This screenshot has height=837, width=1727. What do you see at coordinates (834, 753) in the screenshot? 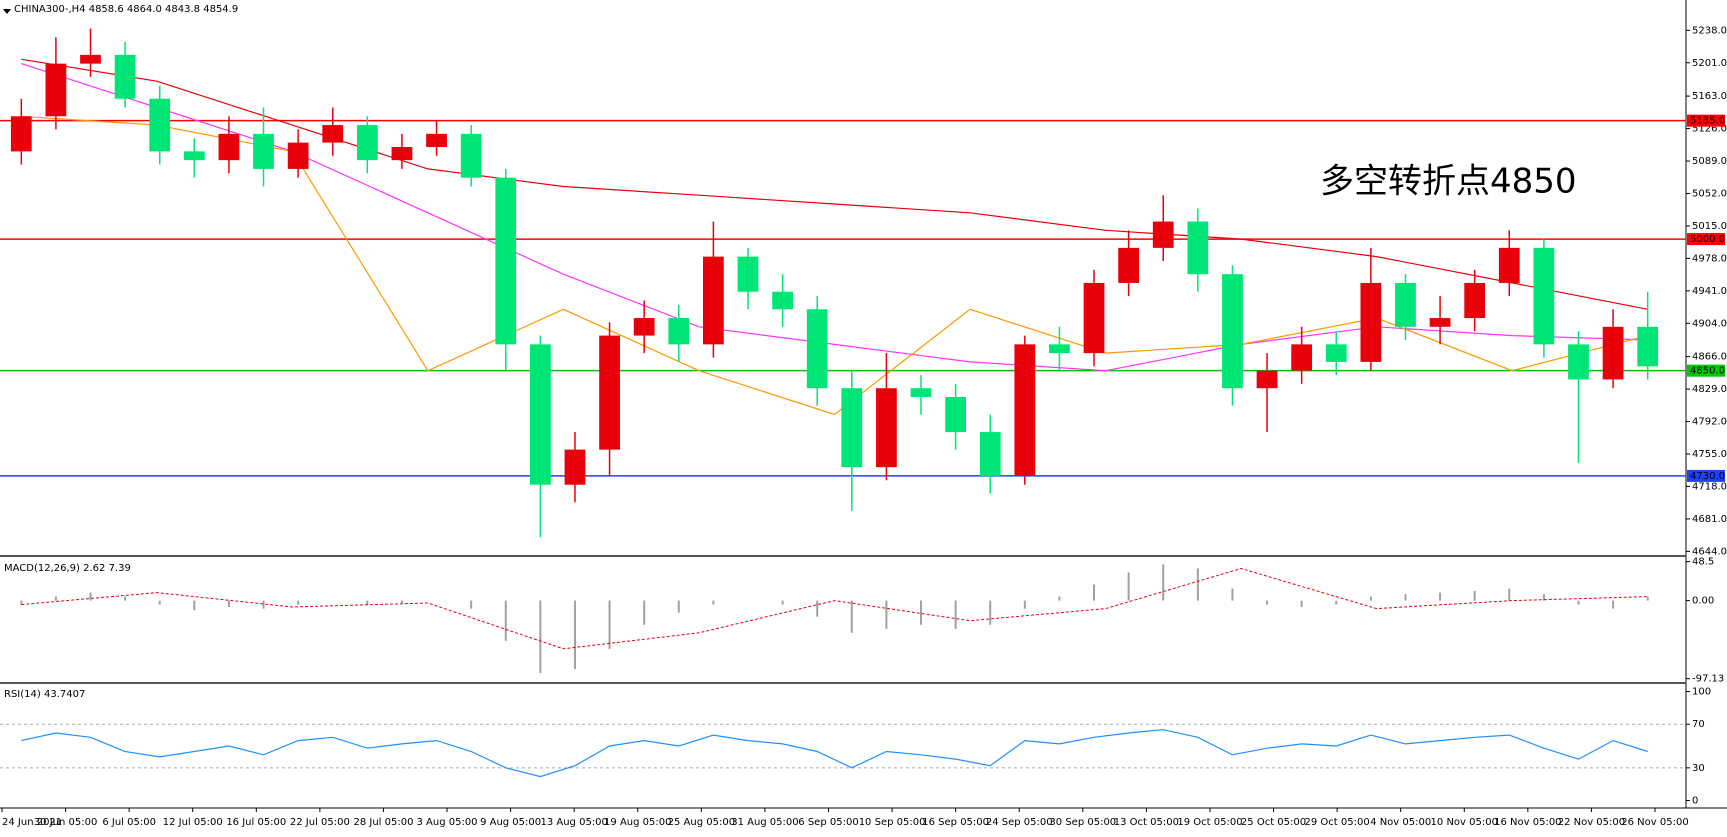
I see `rsi-line` at bounding box center [834, 753].